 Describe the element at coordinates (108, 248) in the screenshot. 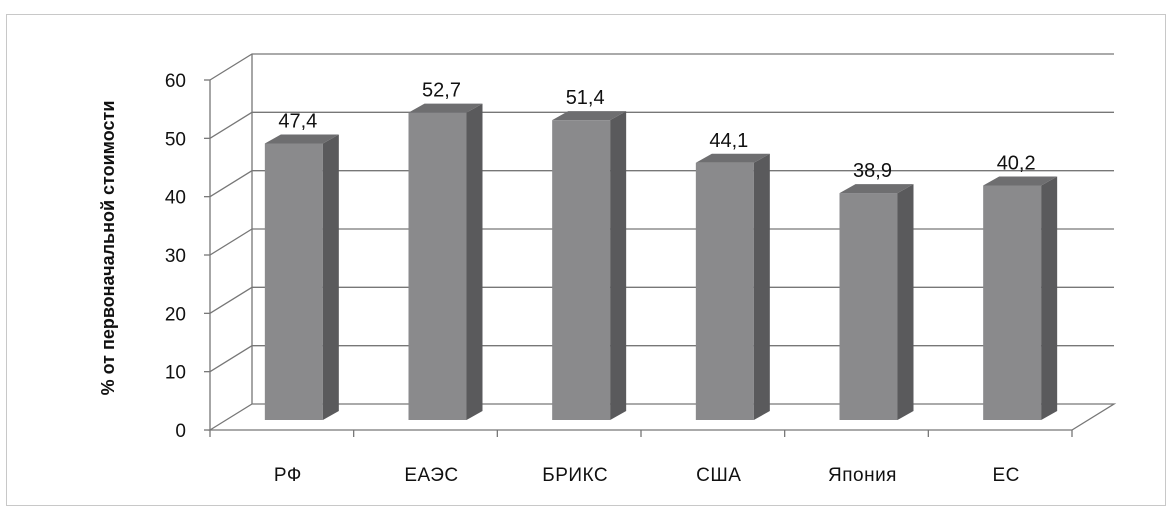

I see `y-axis-title: % от первоначальной стоимости` at that location.